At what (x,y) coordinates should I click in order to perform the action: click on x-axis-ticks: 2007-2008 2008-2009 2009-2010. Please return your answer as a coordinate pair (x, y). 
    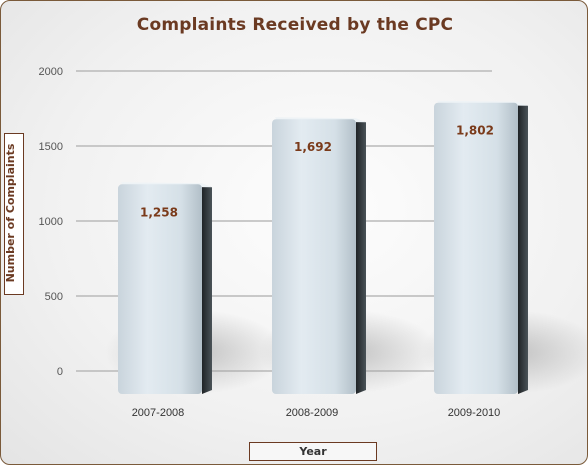
    Looking at the image, I should click on (316, 413).